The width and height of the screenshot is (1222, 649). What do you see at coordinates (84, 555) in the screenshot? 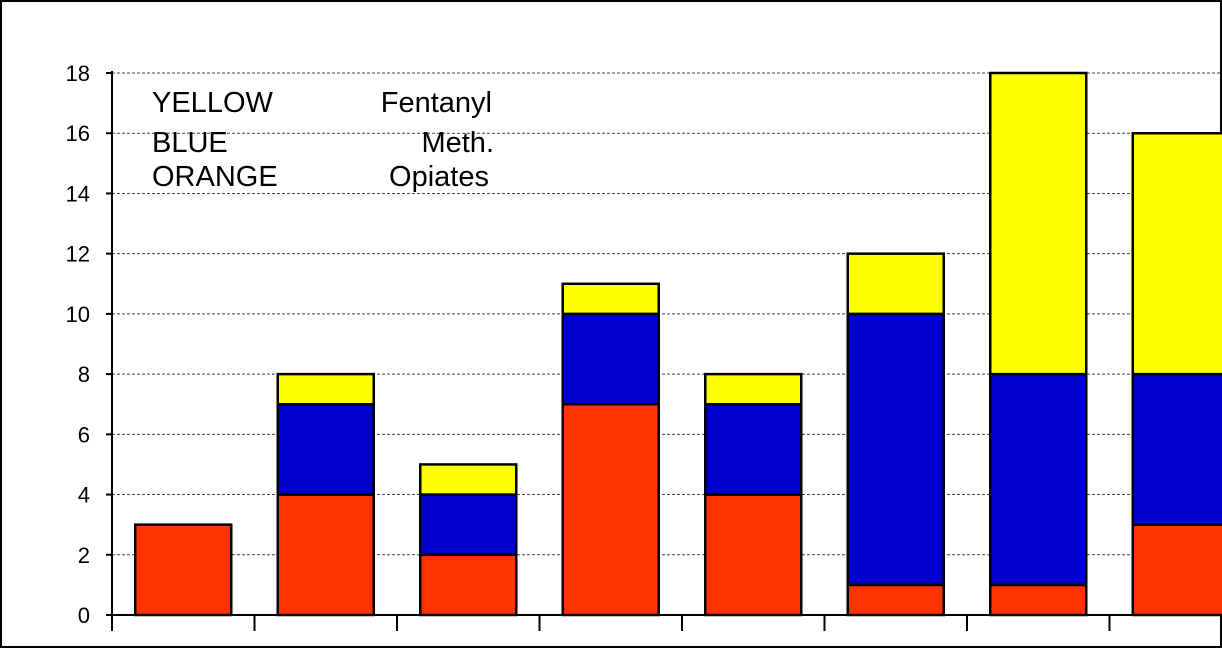
I see `y-tick-label: 2` at bounding box center [84, 555].